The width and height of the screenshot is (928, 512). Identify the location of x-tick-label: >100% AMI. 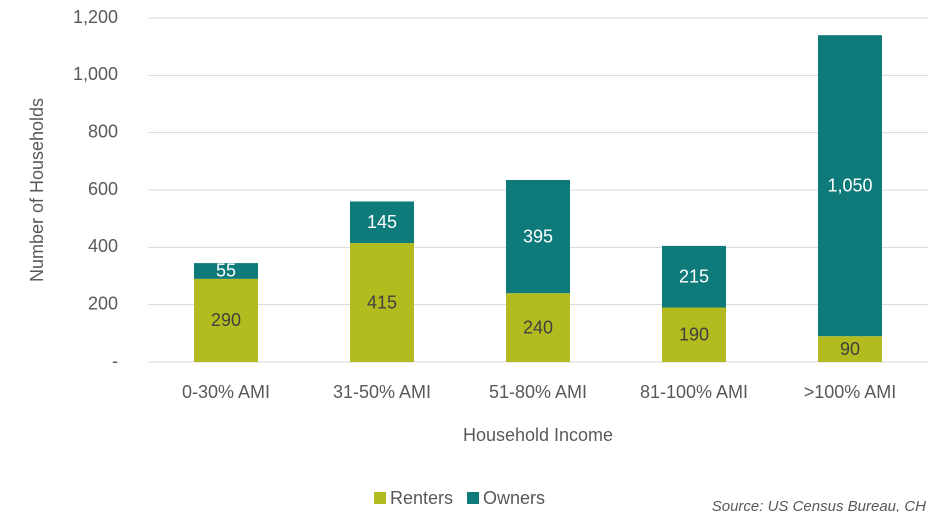
(850, 392).